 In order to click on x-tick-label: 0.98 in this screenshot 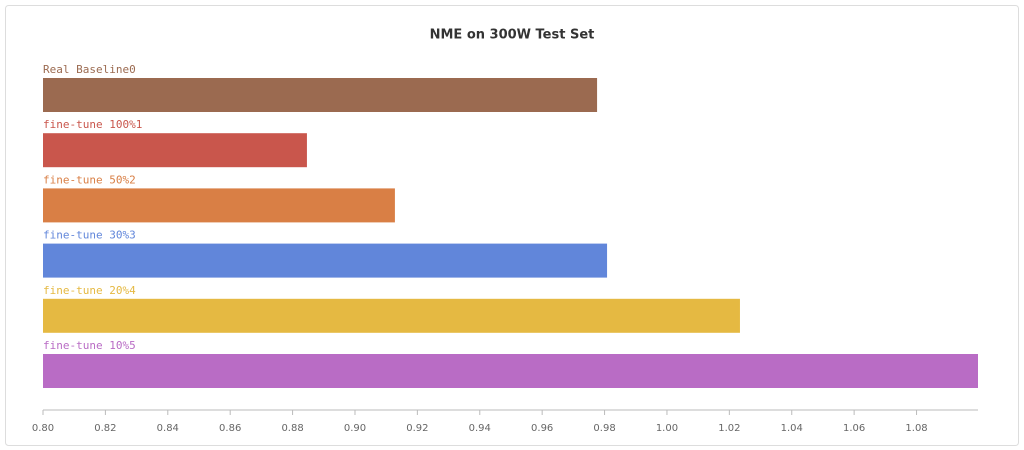, I will do `click(604, 428)`.